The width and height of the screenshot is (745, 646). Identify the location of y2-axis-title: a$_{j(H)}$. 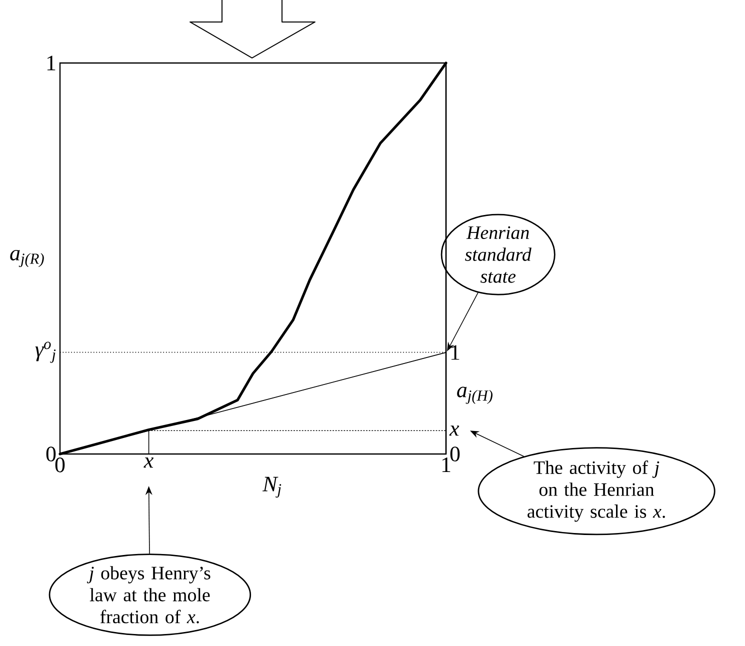
(474, 395).